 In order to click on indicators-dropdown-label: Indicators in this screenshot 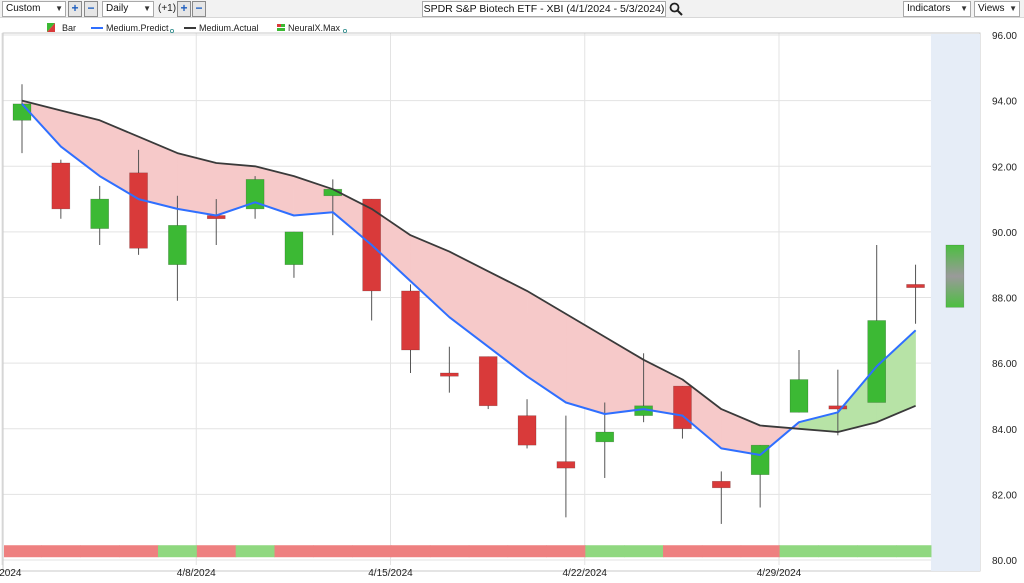, I will do `click(929, 8)`.